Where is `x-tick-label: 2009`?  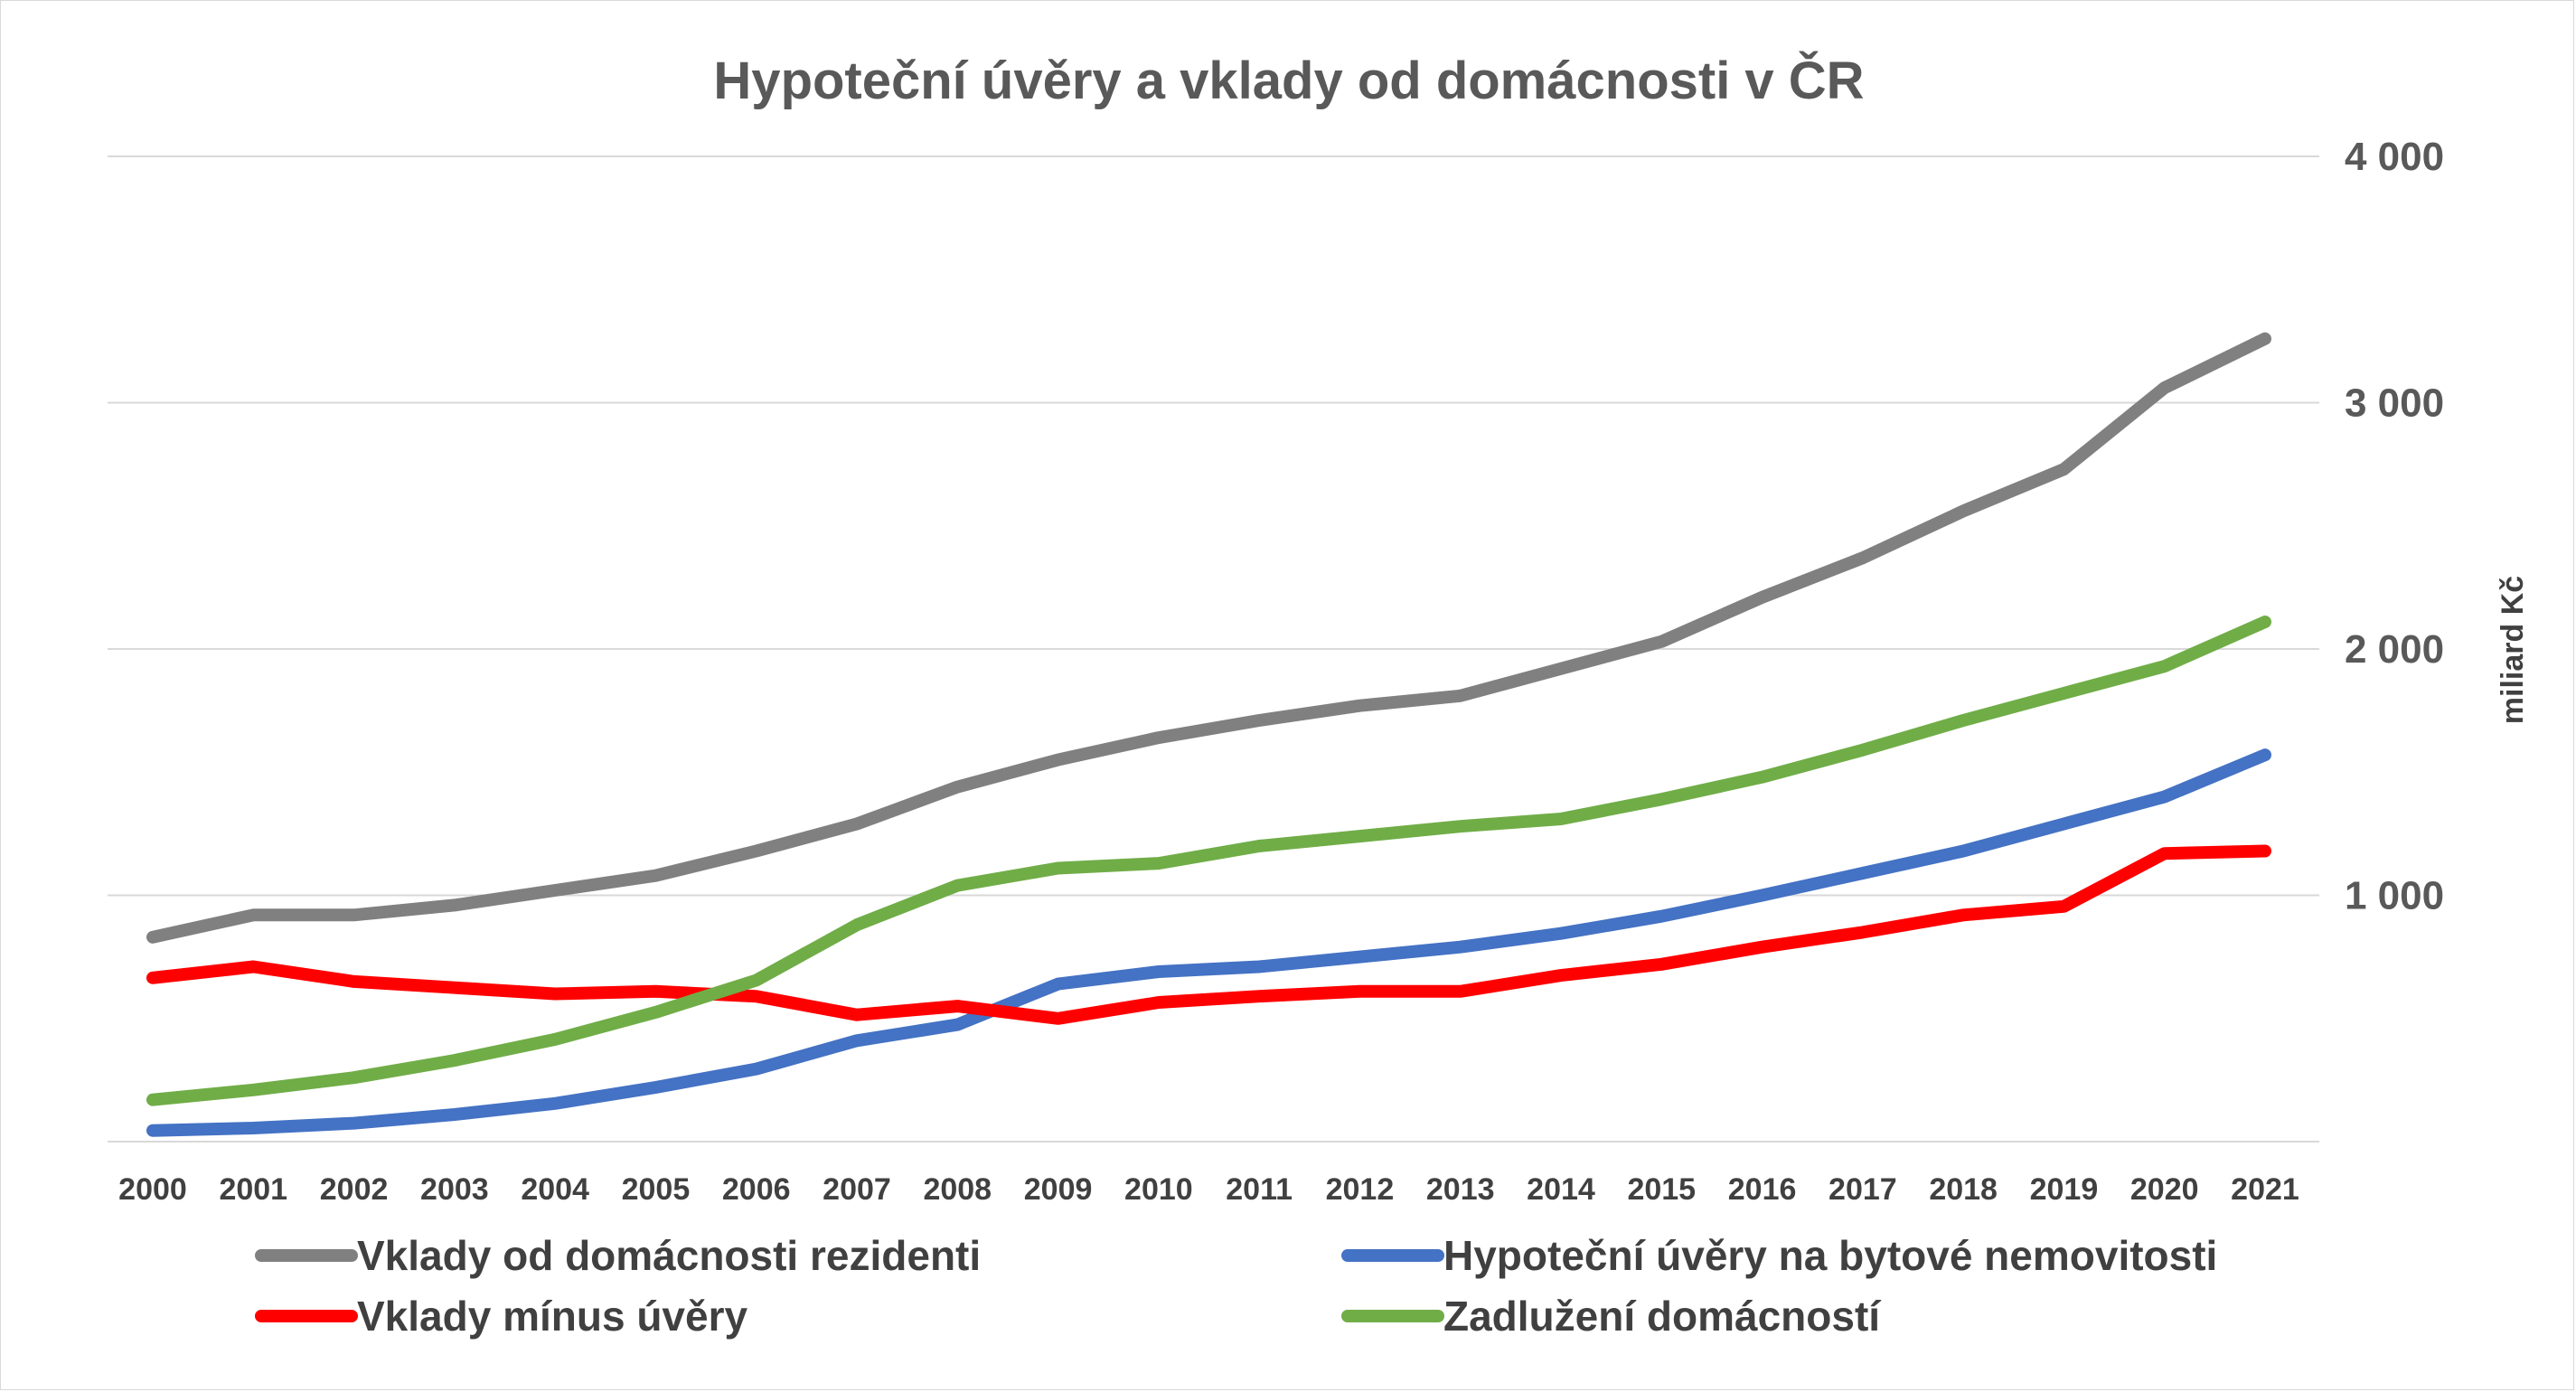 x-tick-label: 2009 is located at coordinates (1058, 1189).